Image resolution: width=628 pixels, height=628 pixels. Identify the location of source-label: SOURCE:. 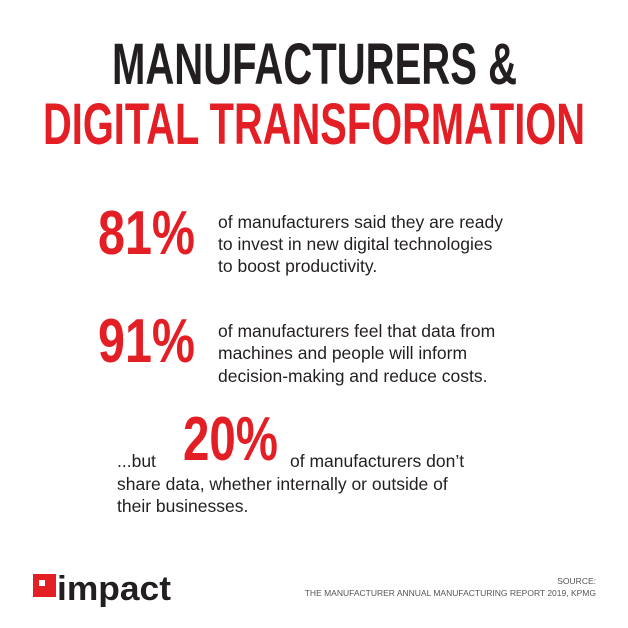
(576, 581).